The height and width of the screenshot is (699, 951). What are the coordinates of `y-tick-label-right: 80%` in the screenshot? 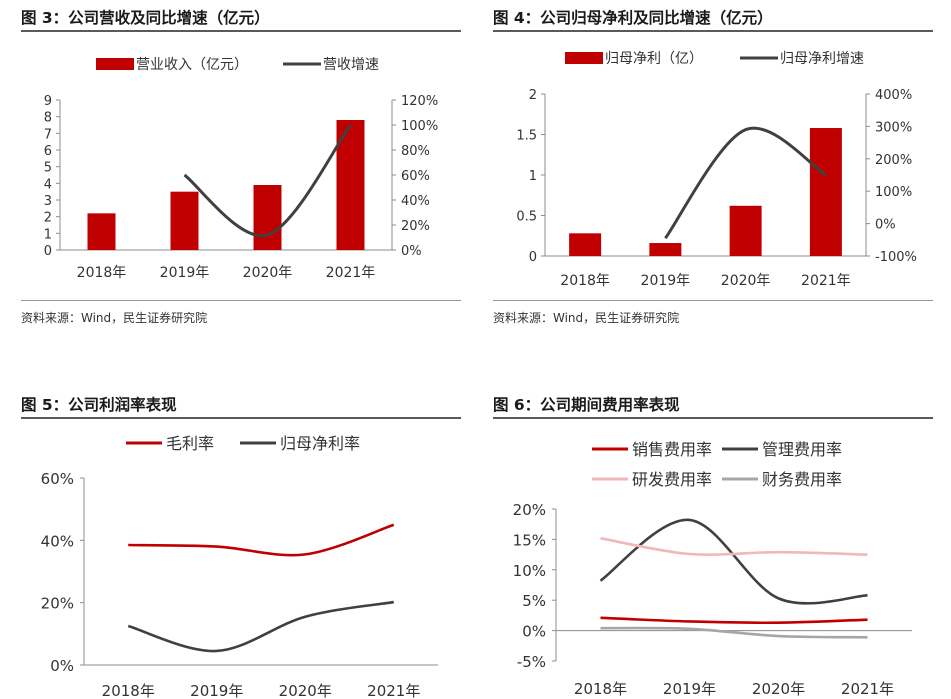 It's located at (415, 151).